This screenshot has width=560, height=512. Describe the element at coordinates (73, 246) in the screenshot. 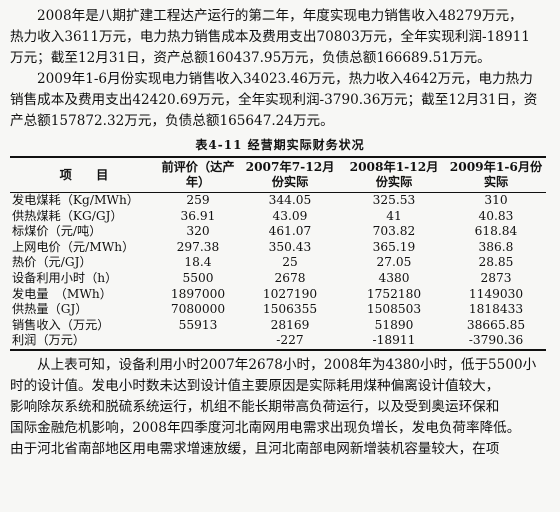

I see `row-label: 上网电价（元/MWh）` at that location.